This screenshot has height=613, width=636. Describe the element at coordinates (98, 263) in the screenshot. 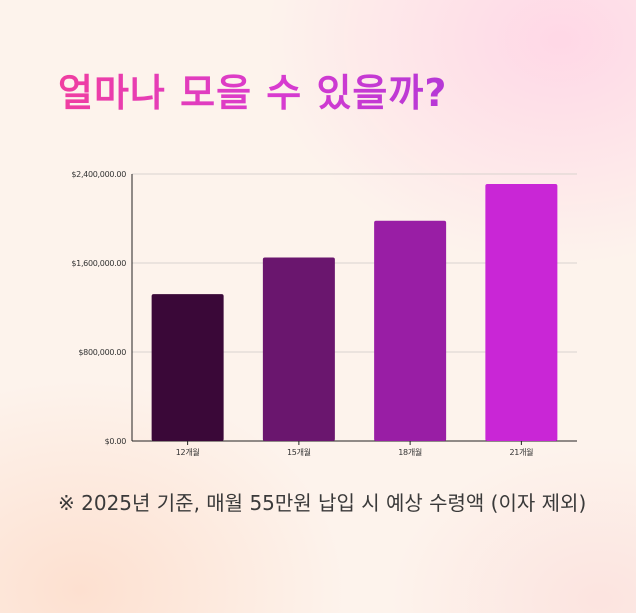

I see `y-tick-label: $1,600,000.00` at that location.